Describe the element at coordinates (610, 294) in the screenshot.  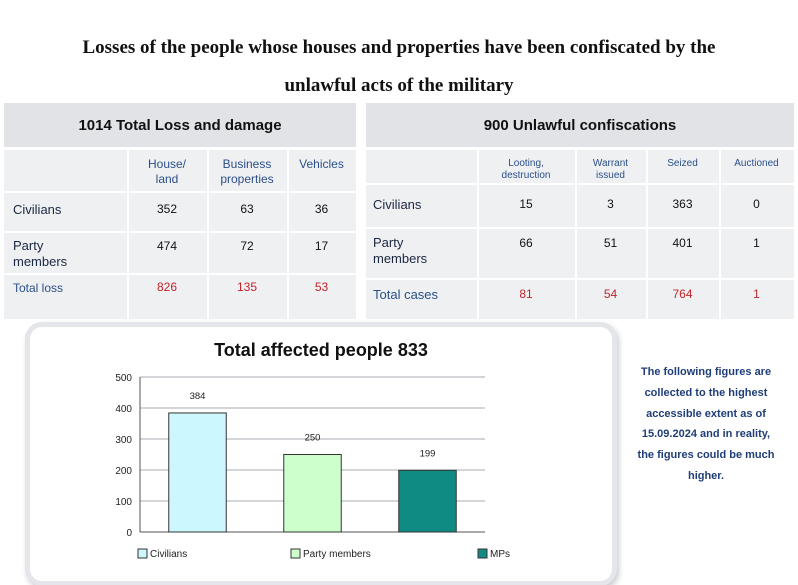
I see `table-cell-total: 54` at that location.